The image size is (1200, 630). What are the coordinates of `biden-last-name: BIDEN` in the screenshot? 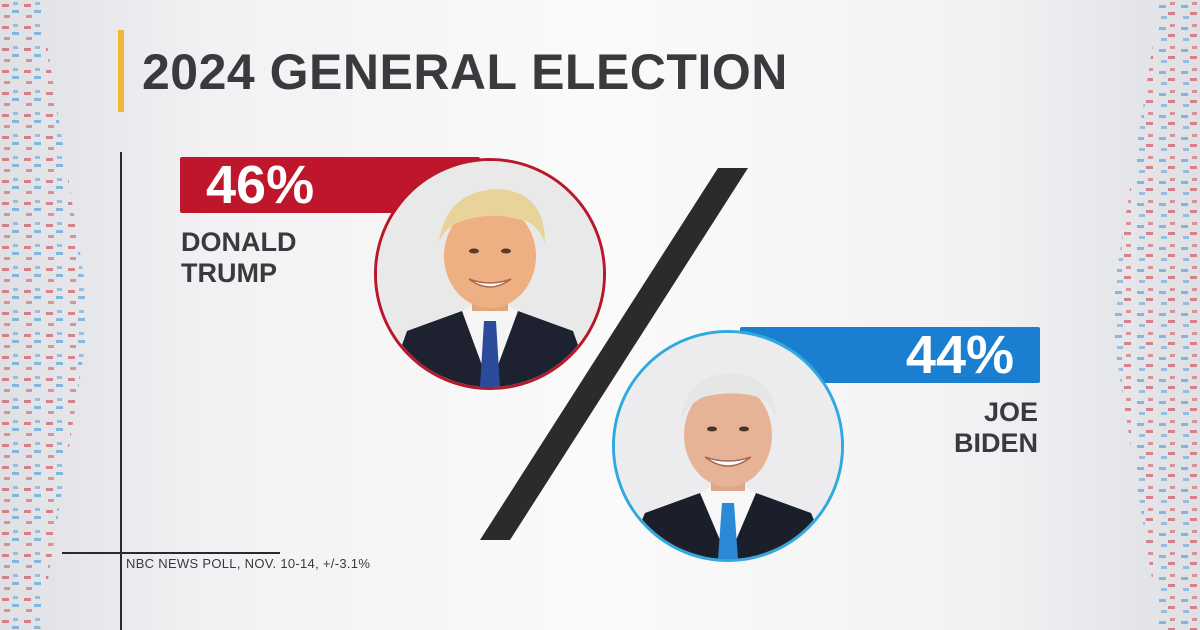 It's located at (995, 443).